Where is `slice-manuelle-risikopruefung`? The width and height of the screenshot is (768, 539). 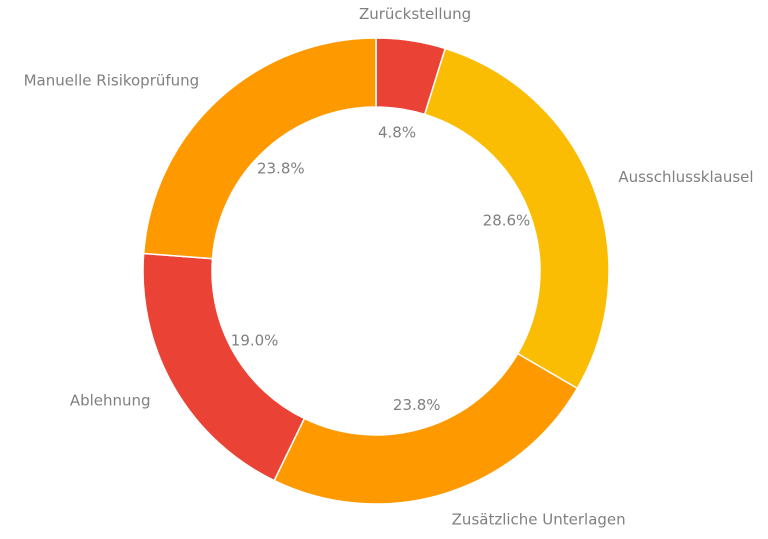
slice-manuelle-risikopruefung is located at coordinates (259, 148).